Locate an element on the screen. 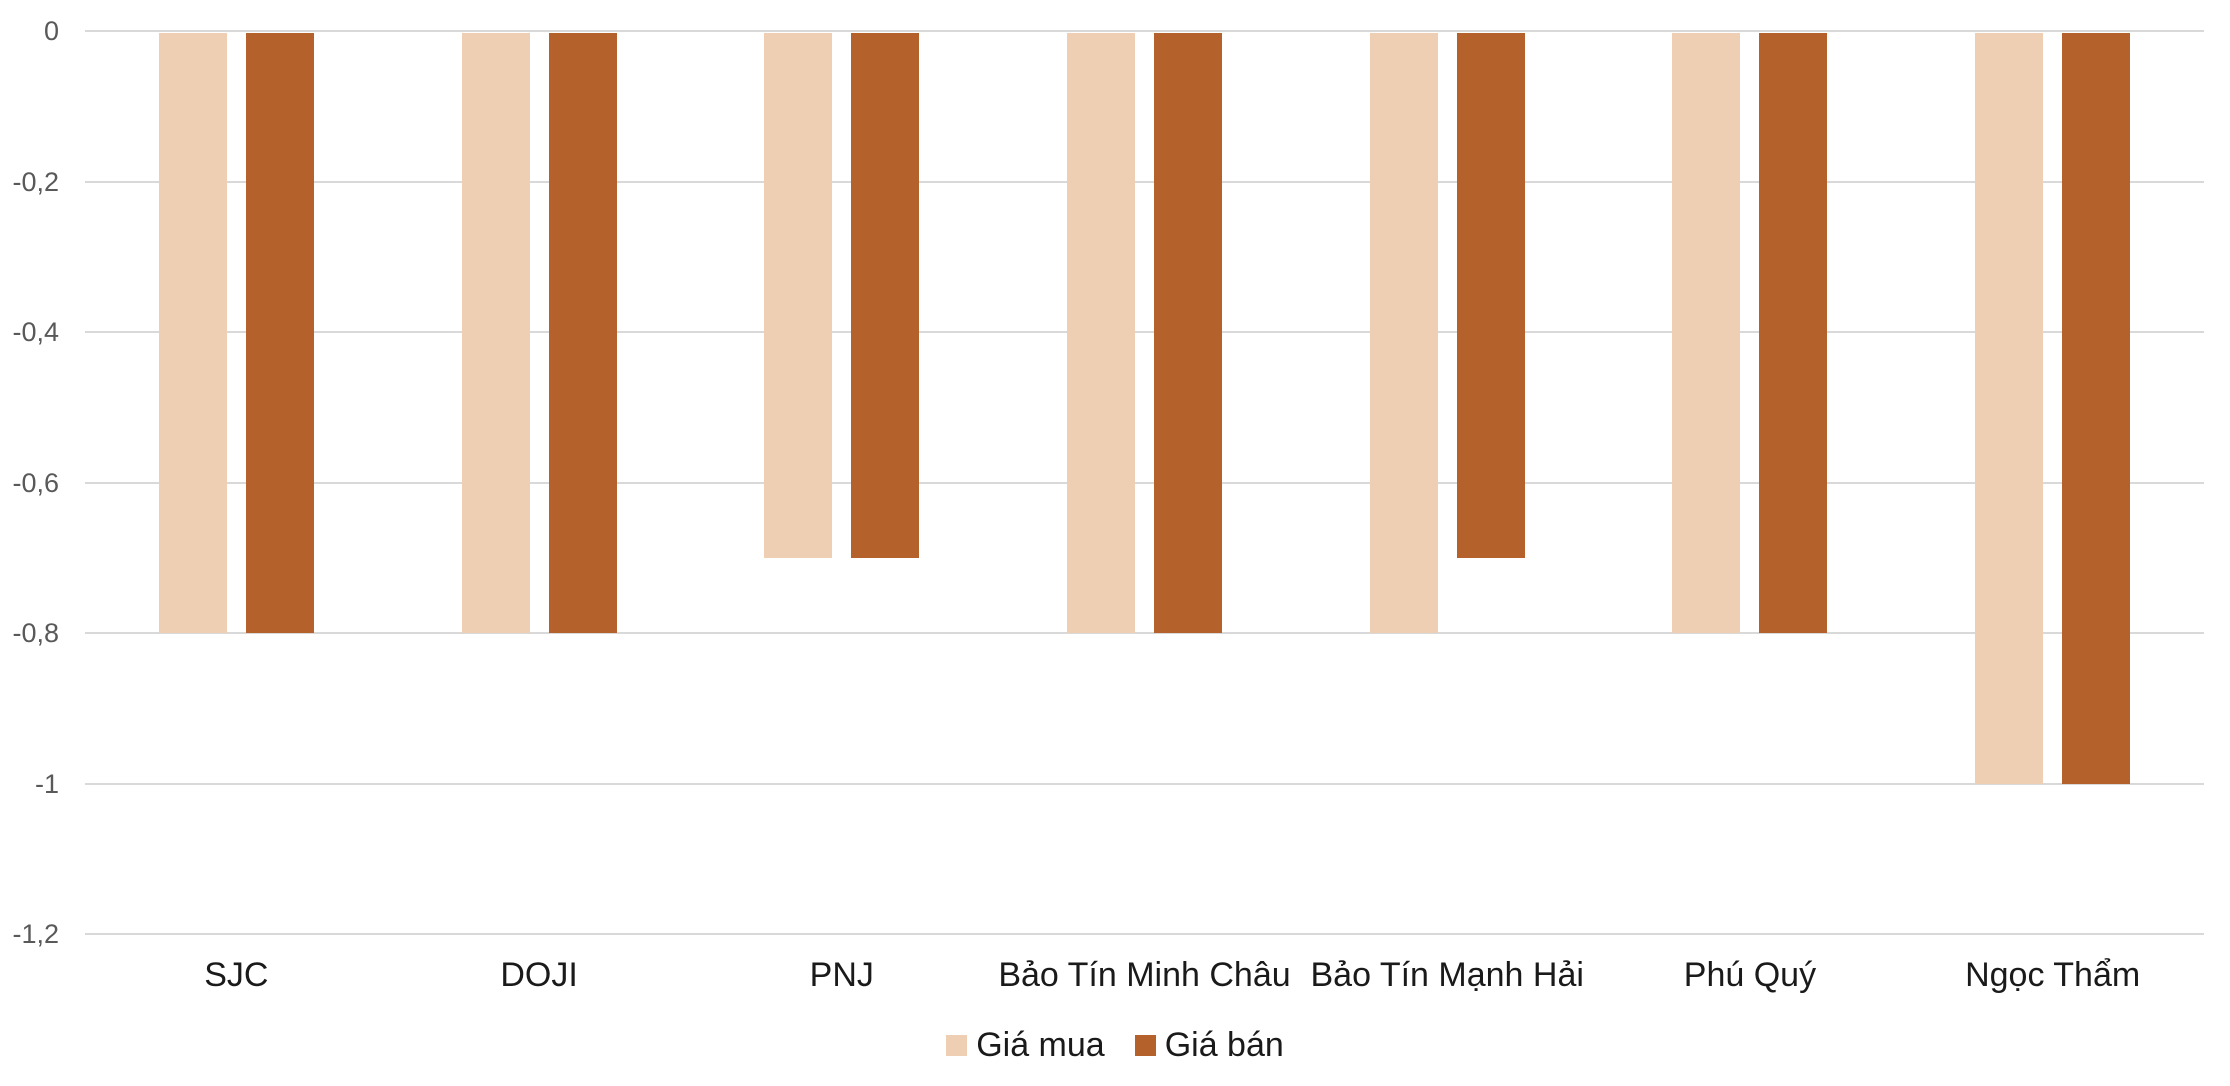  x-category-label: Bảo Tín Mạnh Hải is located at coordinates (1447, 975).